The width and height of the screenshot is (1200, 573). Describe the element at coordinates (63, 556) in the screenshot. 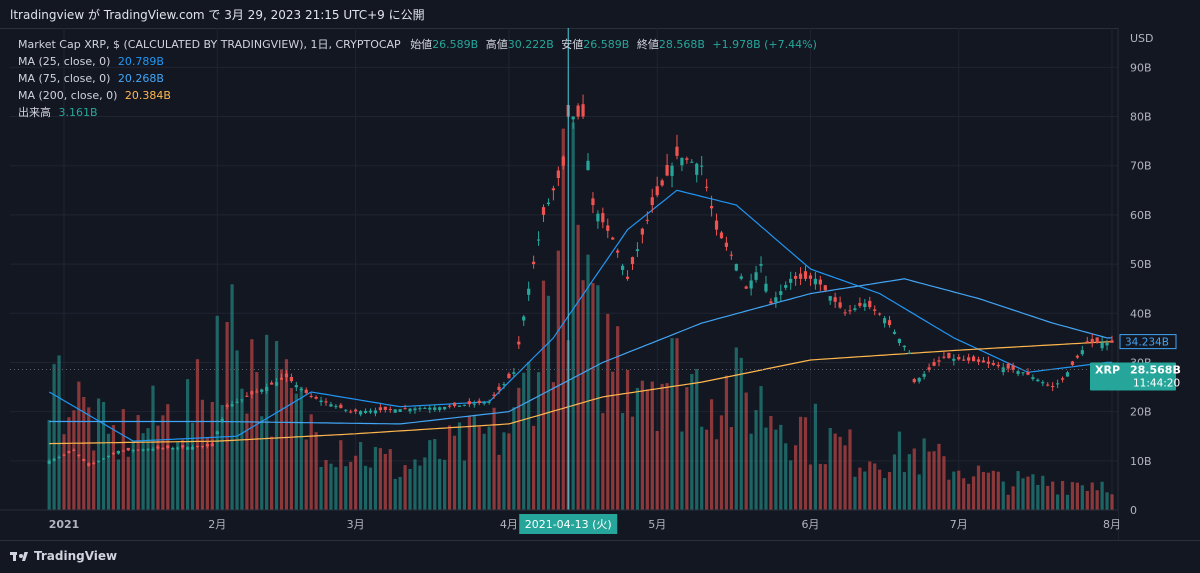

I see `tradingview-brand: TradingView` at that location.